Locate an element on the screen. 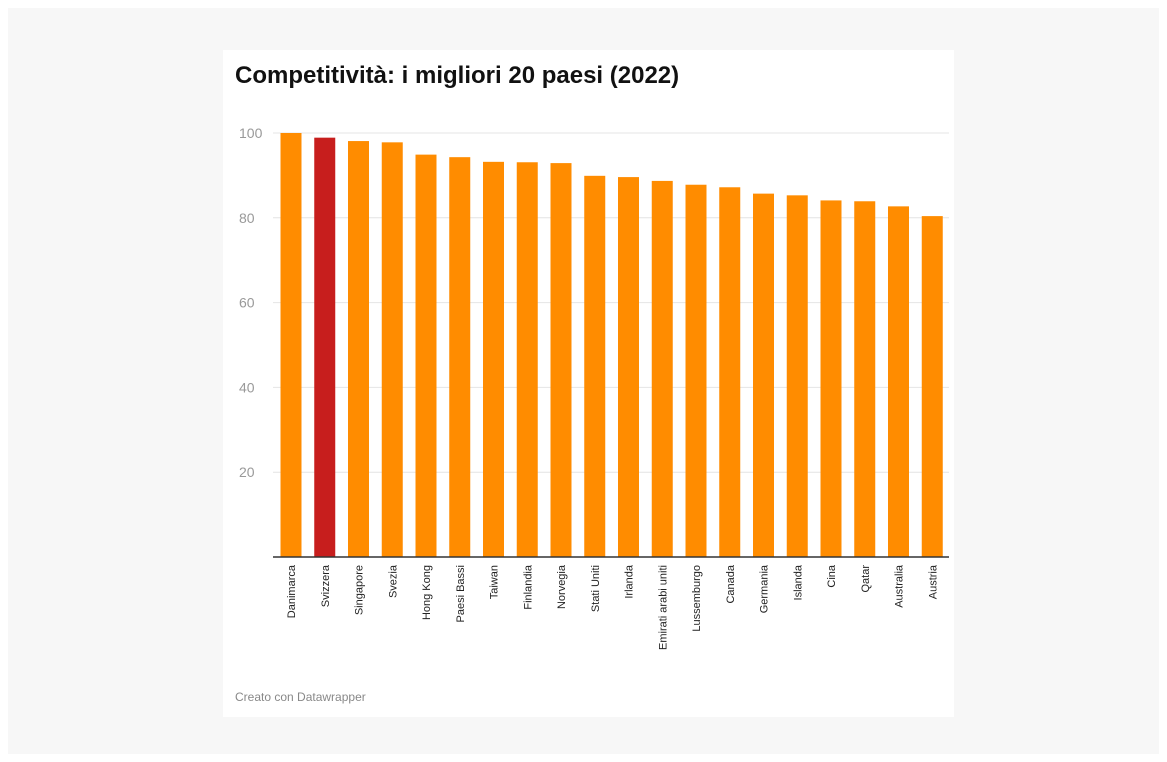 Image resolution: width=1167 pixels, height=762 pixels. bar-australia is located at coordinates (898, 382).